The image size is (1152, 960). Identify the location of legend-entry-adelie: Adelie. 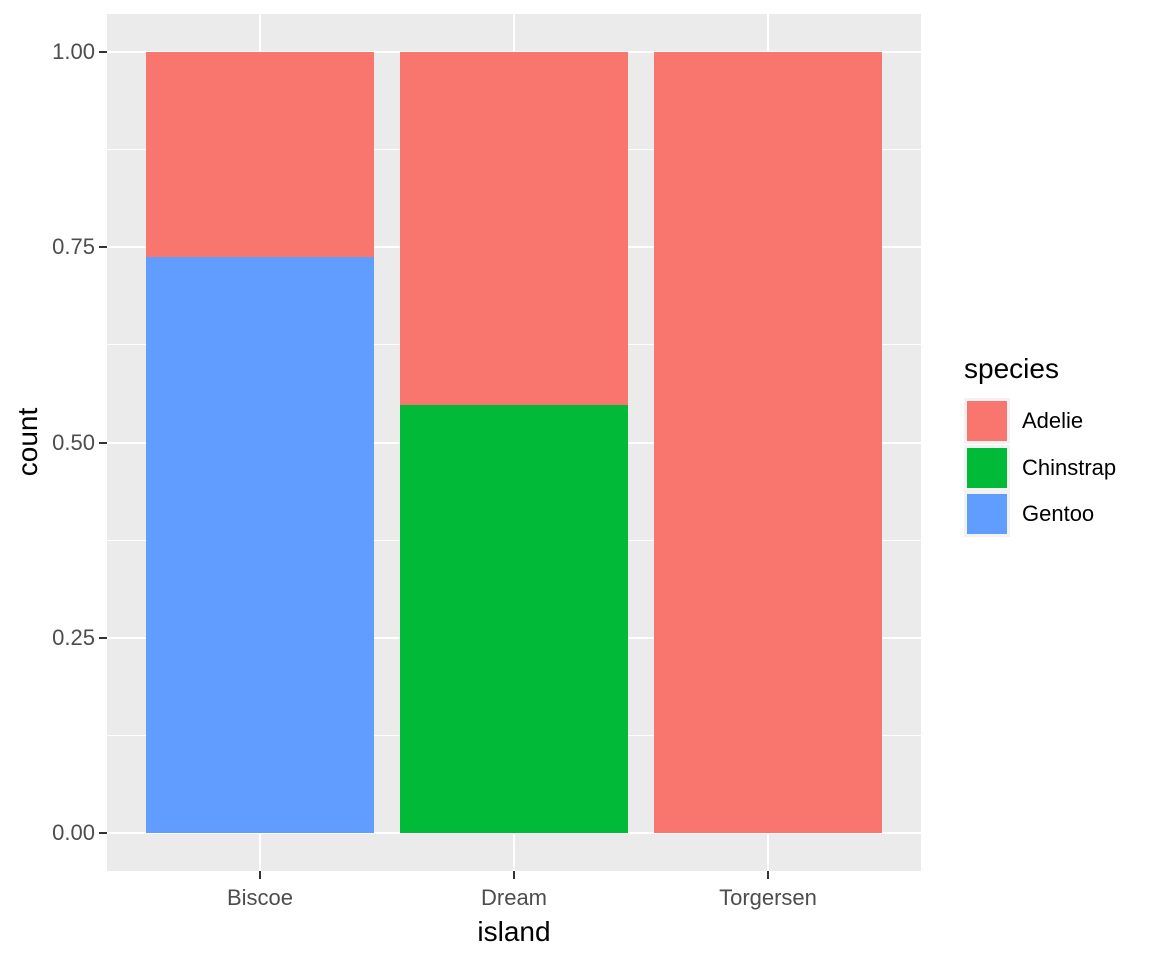
(1058, 421).